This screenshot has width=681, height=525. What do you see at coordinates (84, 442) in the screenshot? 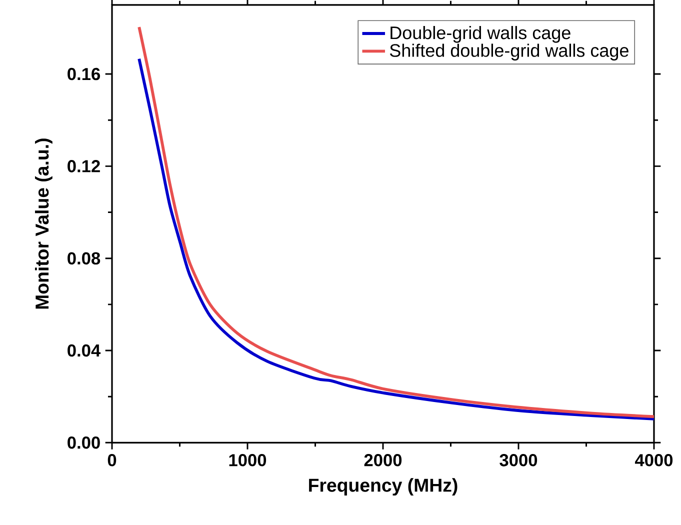
I see `y-tick-label: 0.00` at bounding box center [84, 442].